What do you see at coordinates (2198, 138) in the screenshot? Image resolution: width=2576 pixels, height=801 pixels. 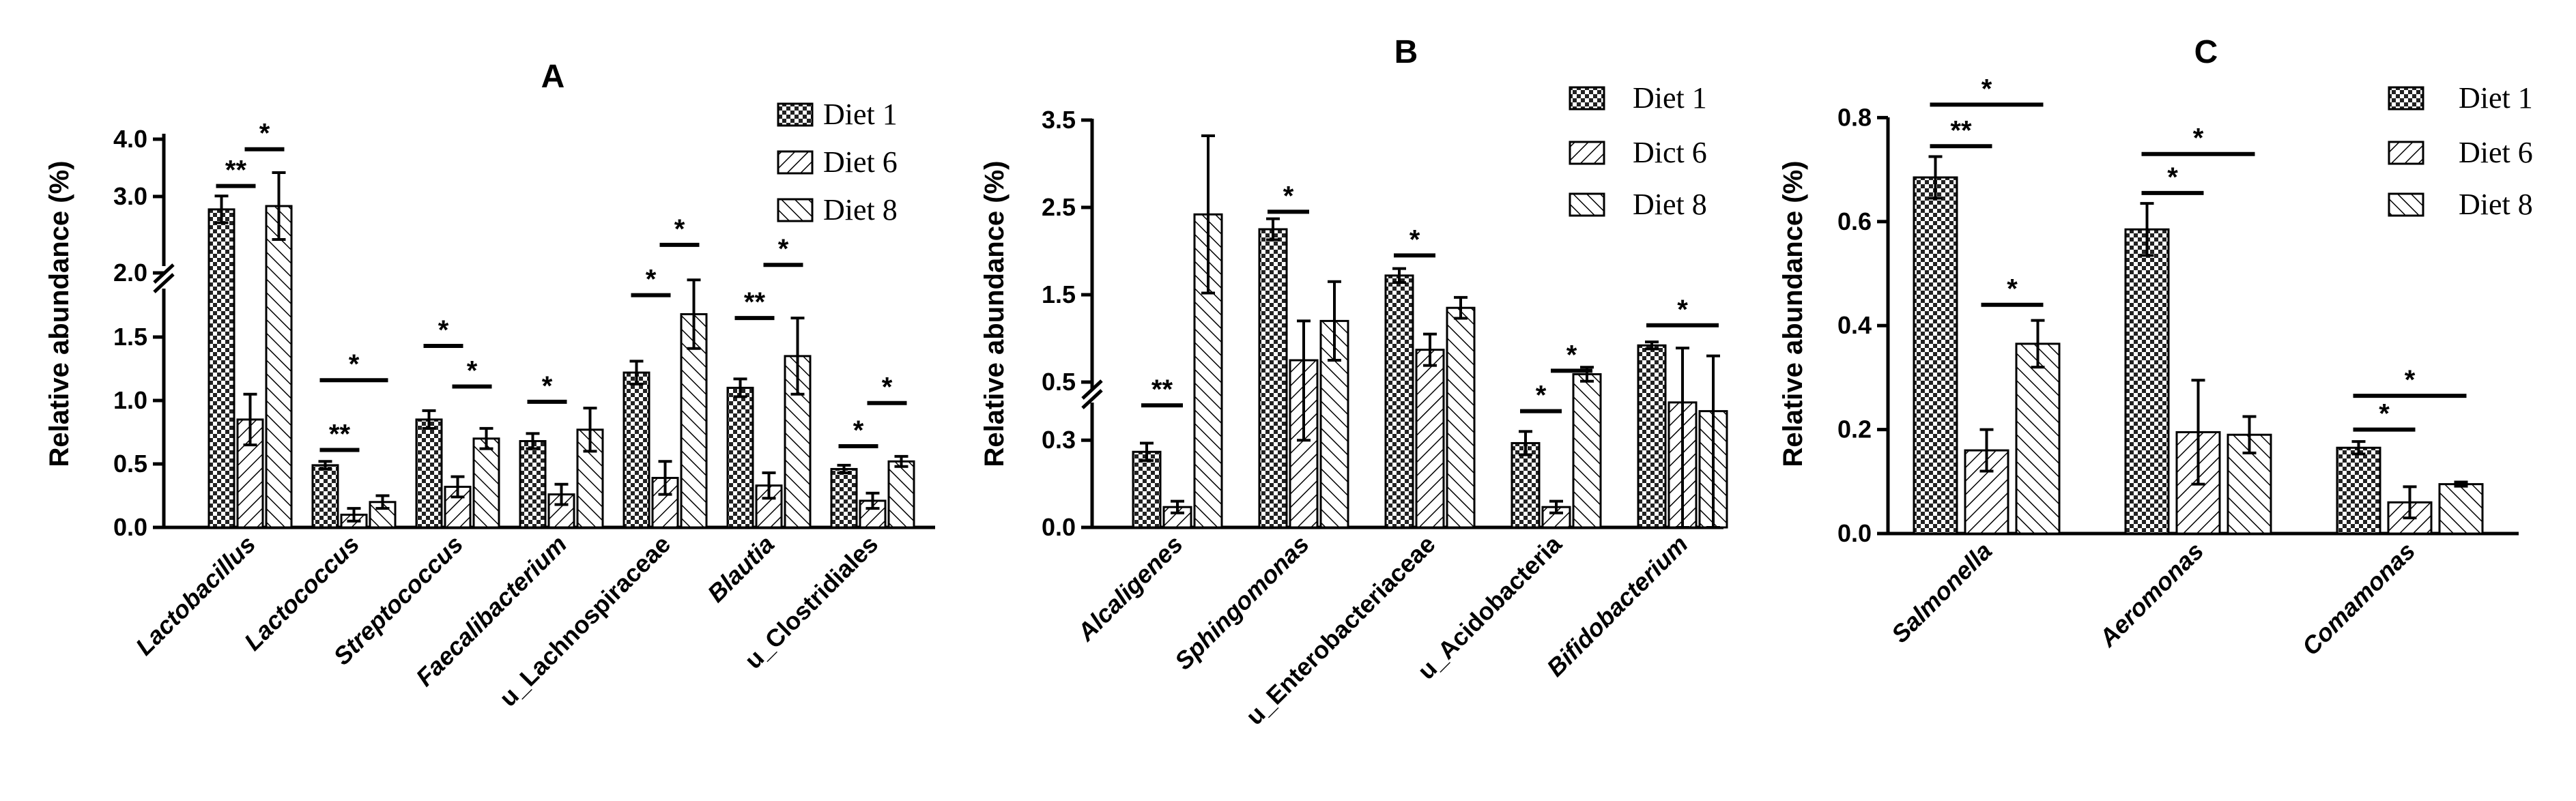 I see `panel-c-sig-label-3: *` at bounding box center [2198, 138].